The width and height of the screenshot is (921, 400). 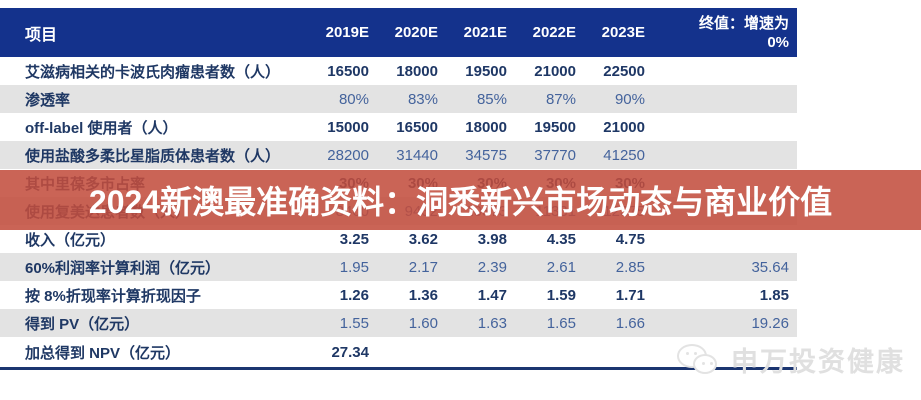 What do you see at coordinates (123, 268) in the screenshot?
I see `row-label: 60%利润率计算利润（亿元）` at bounding box center [123, 268].